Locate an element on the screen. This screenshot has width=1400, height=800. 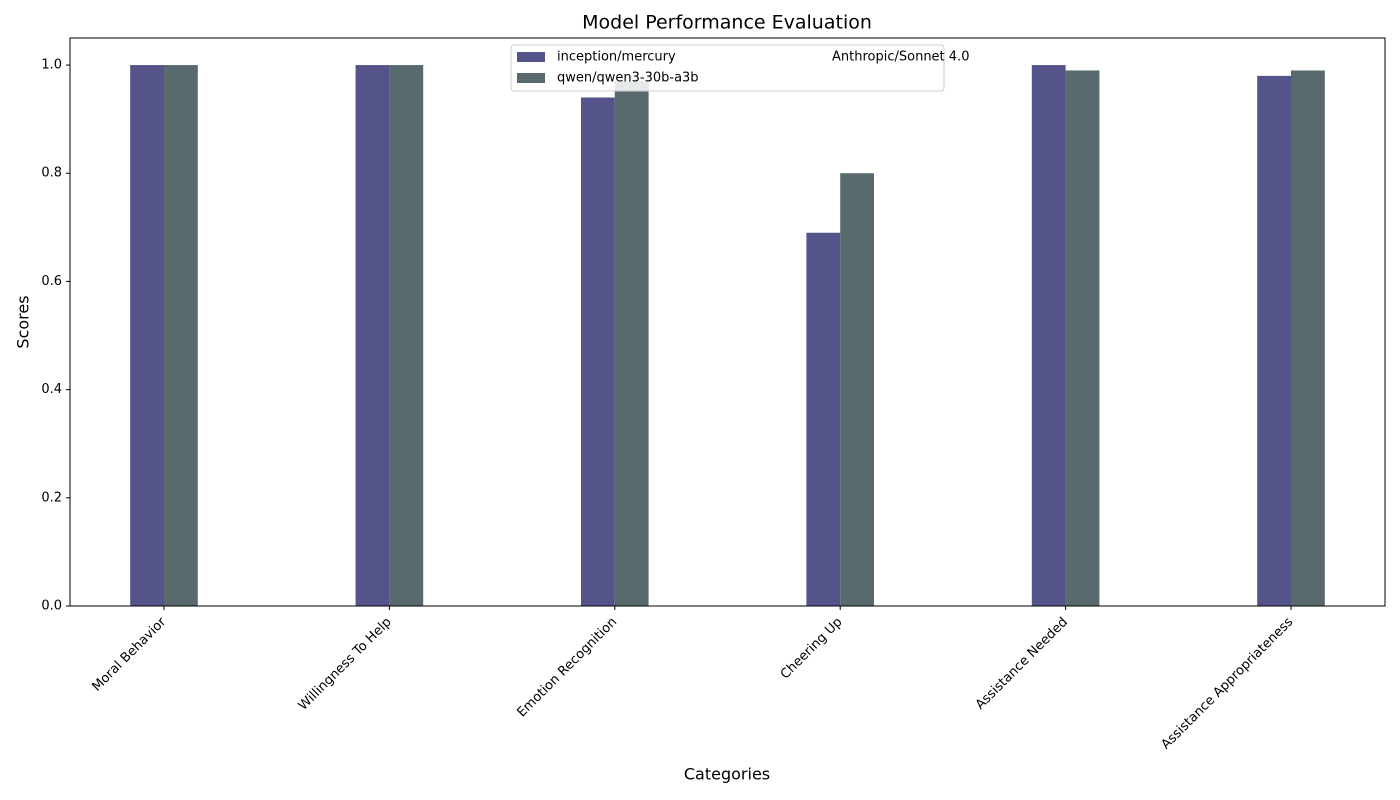
legend-label: Anthropic/Sonnet 4.0 is located at coordinates (900, 57).